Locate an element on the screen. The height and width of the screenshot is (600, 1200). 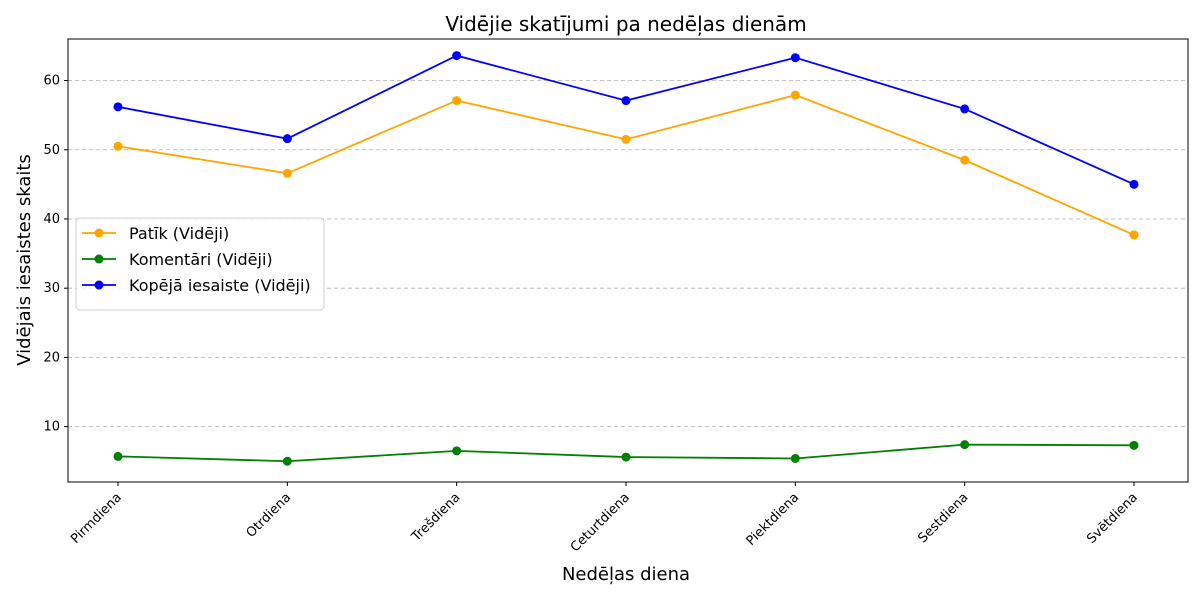
x-tick-label: Trešdiena is located at coordinates (435, 517).